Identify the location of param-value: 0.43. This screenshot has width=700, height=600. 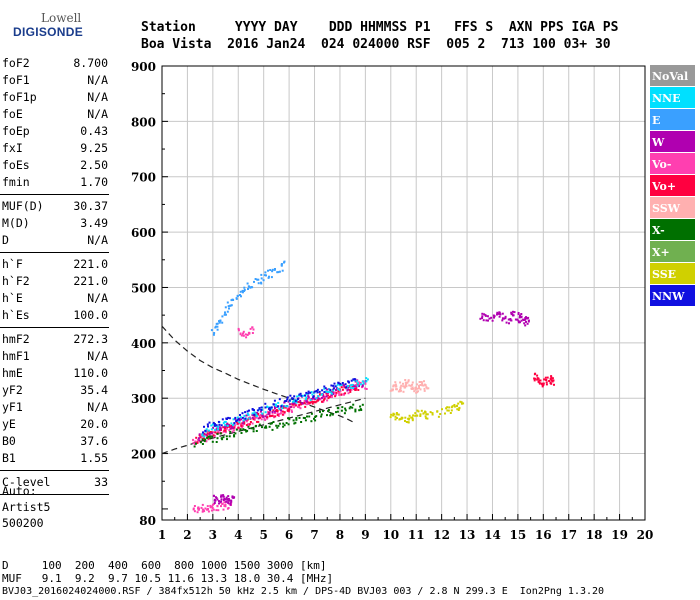
(94, 131).